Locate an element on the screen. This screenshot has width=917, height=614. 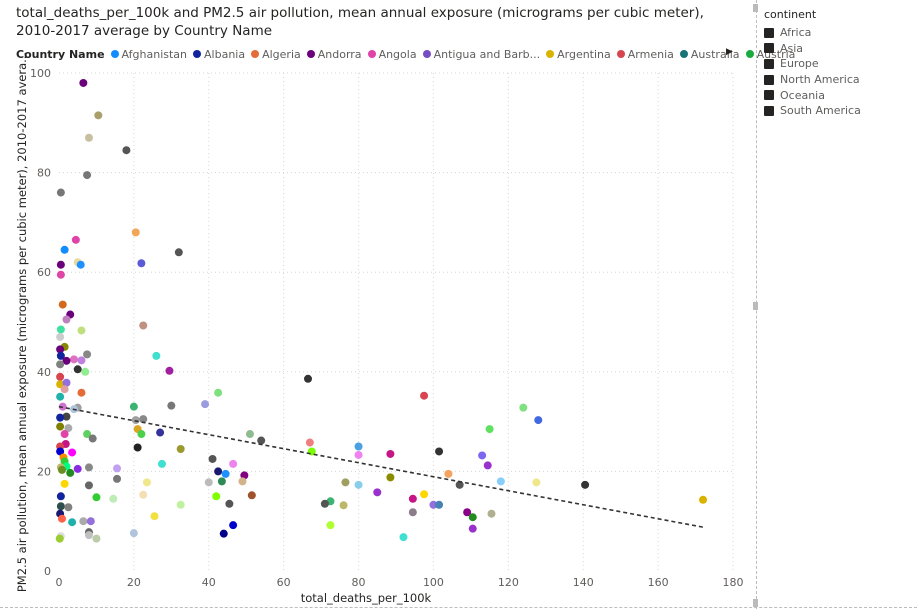
slicer-item-label: South America is located at coordinates (820, 111).